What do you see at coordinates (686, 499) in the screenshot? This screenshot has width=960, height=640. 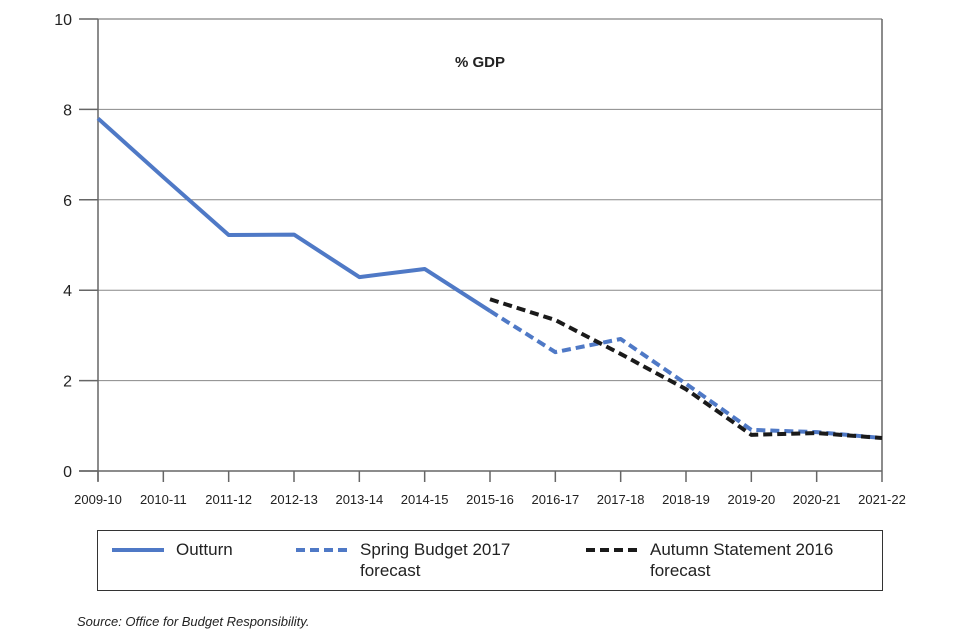 I see `x-tick-label: 2018-19` at bounding box center [686, 499].